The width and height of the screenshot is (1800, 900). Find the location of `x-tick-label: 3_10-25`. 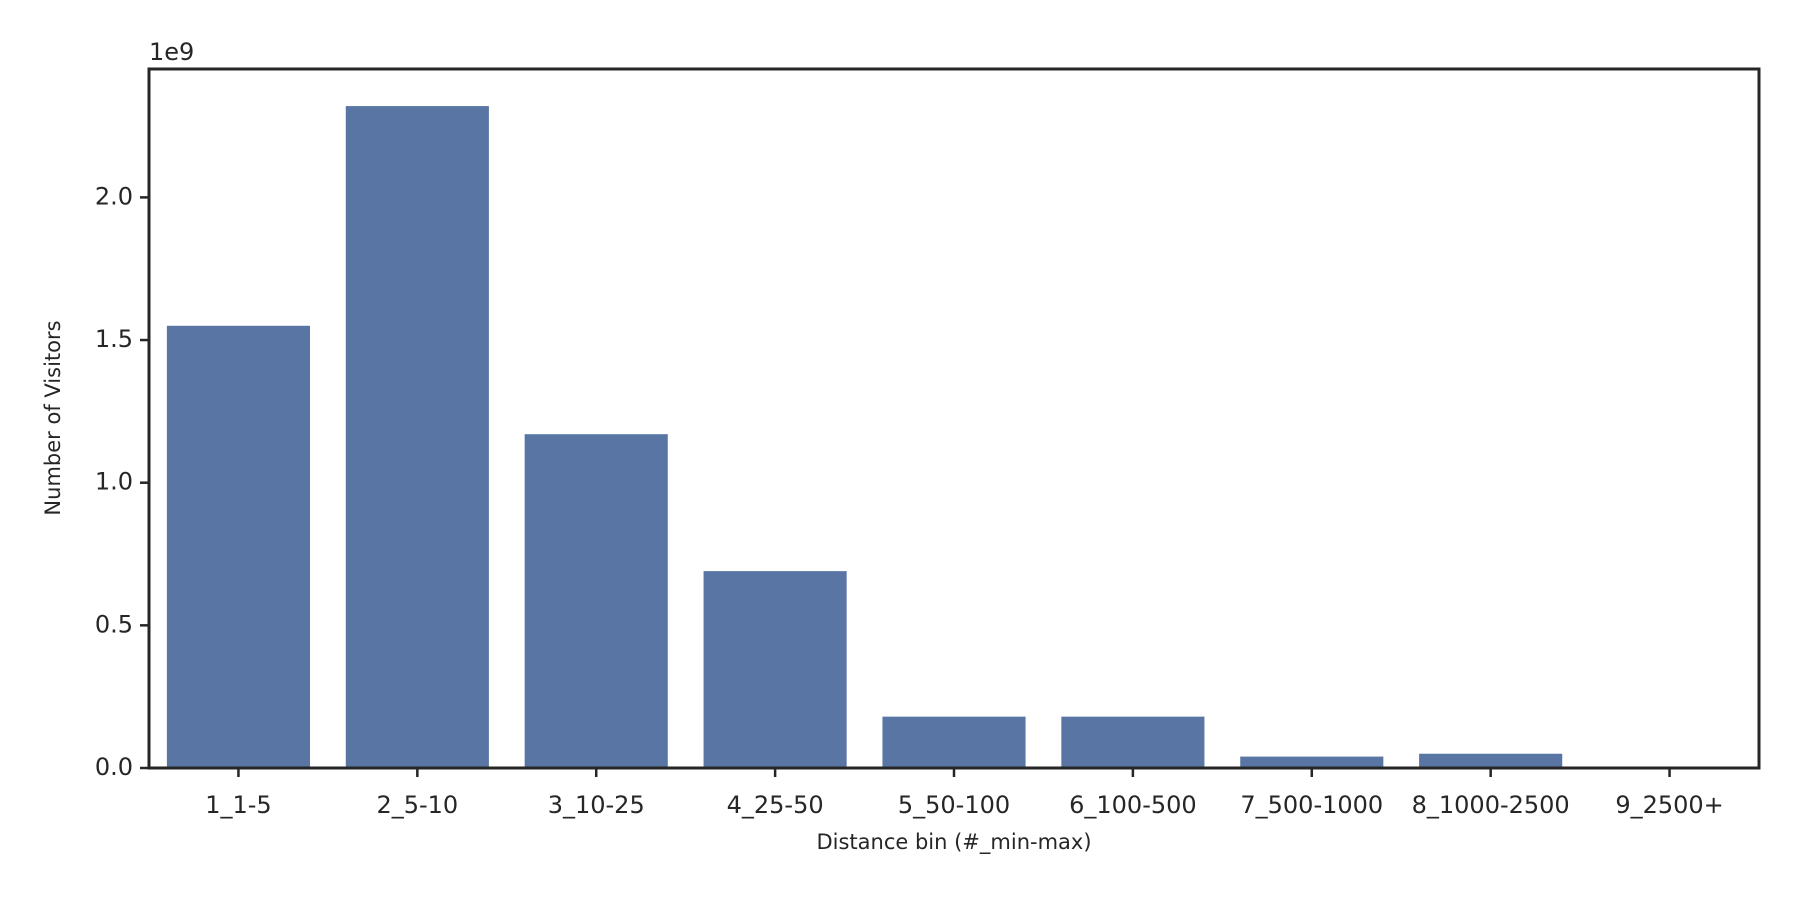

x-tick-label: 3_10-25 is located at coordinates (596, 805).